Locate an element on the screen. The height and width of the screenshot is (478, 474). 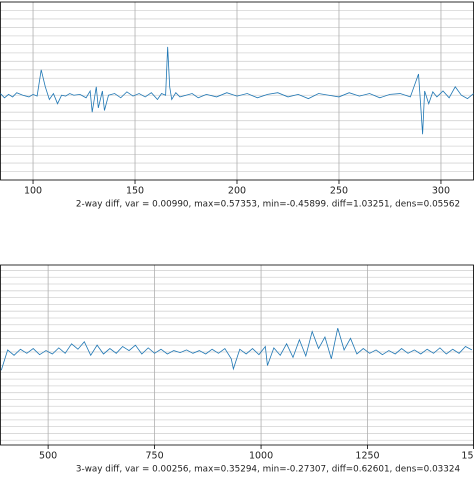
x-tick-label: 750 is located at coordinates (155, 456).